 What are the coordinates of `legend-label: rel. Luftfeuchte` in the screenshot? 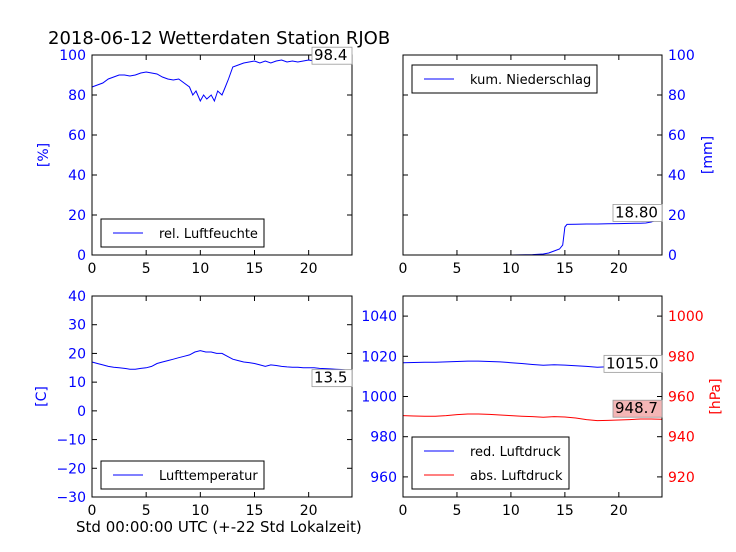 It's located at (208, 234).